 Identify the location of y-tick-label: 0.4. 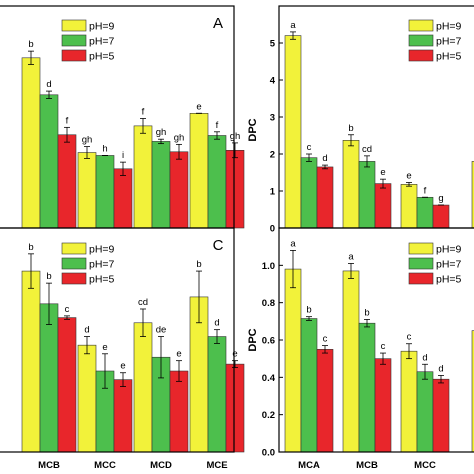
(269, 378).